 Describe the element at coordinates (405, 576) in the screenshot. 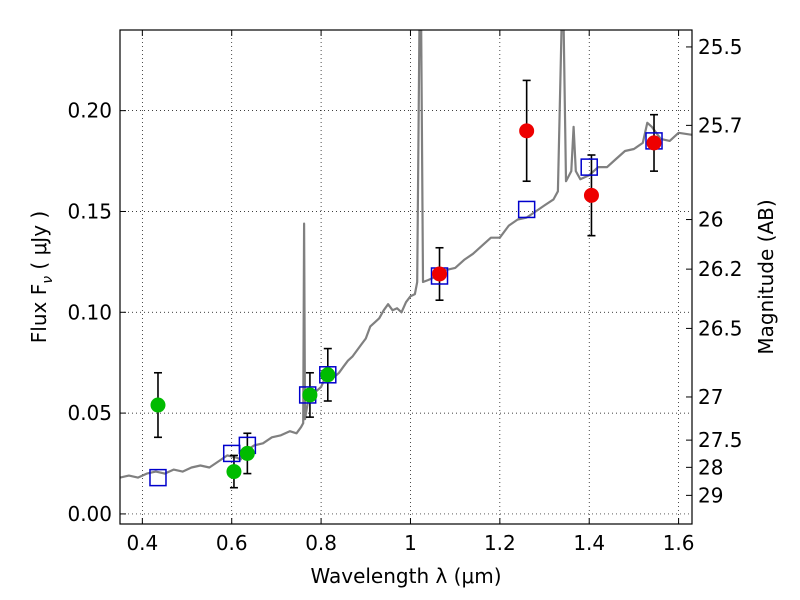

I see `x-axis-label: Wavelength λ (μm)` at that location.